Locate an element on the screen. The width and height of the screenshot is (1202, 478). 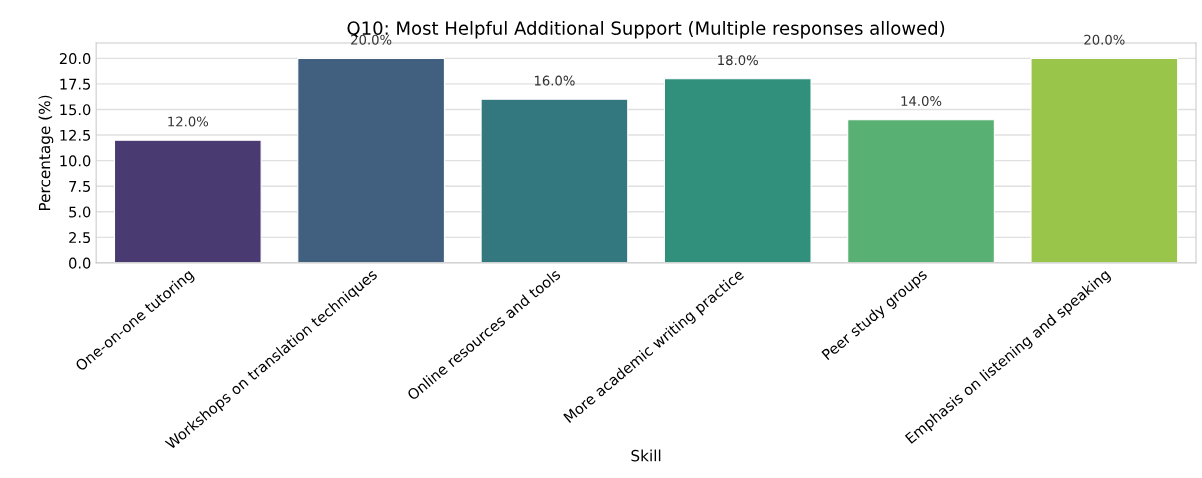
y-tick-label: 10.0 is located at coordinates (75, 161).